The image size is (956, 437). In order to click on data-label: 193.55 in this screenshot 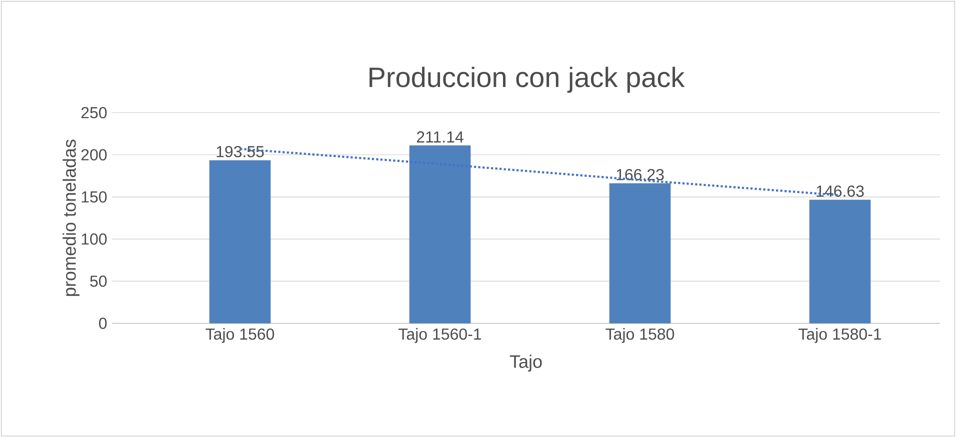, I will do `click(240, 152)`.